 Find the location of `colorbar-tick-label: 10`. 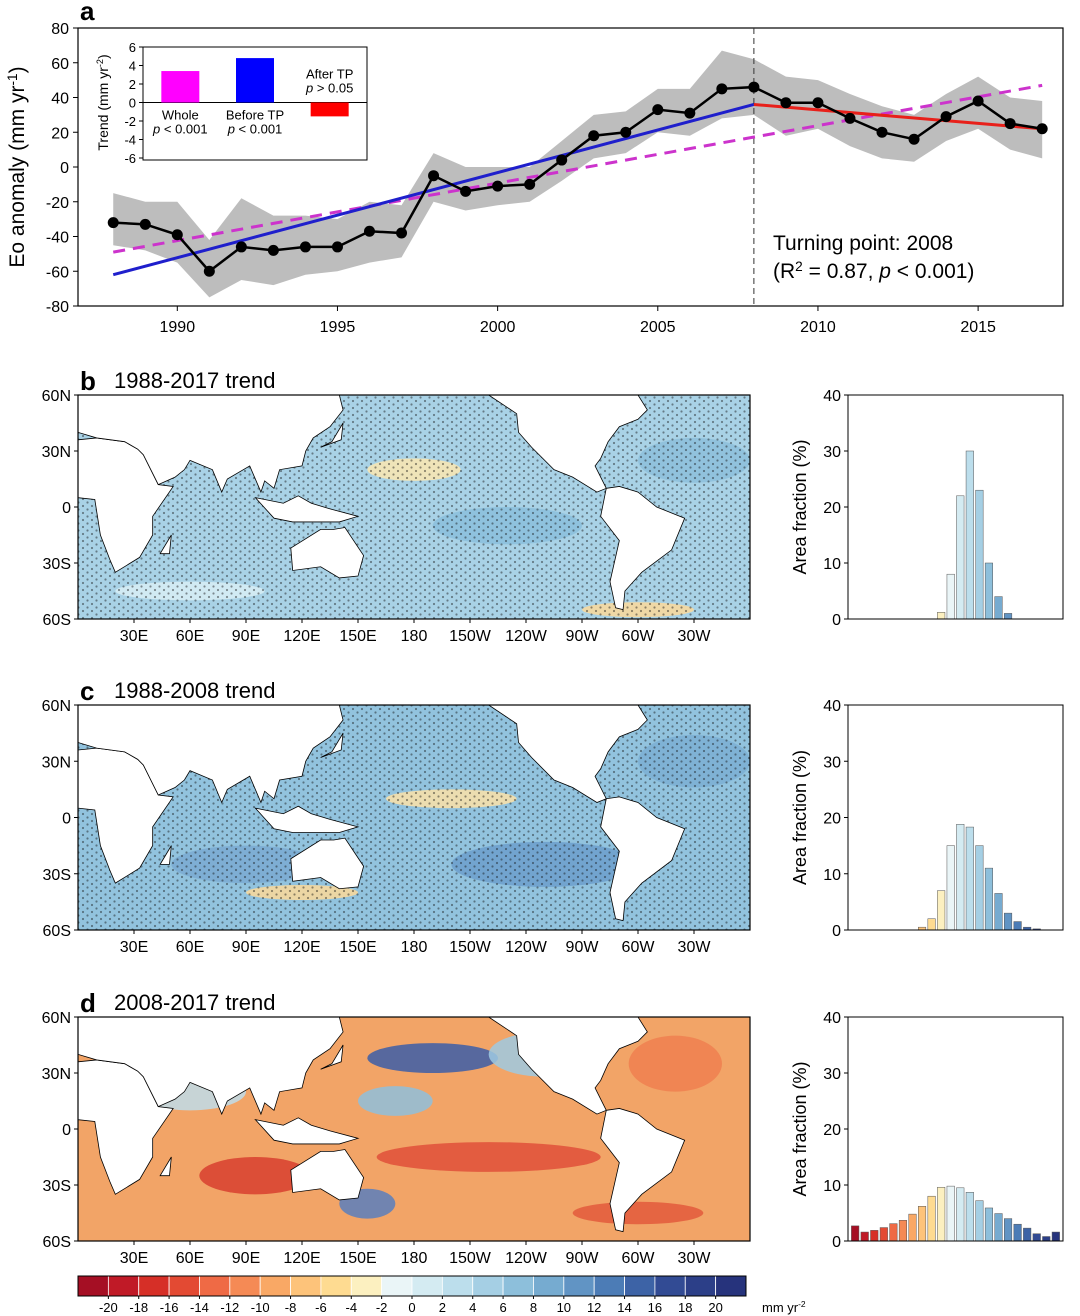

colorbar-tick-label: 10 is located at coordinates (564, 1307).